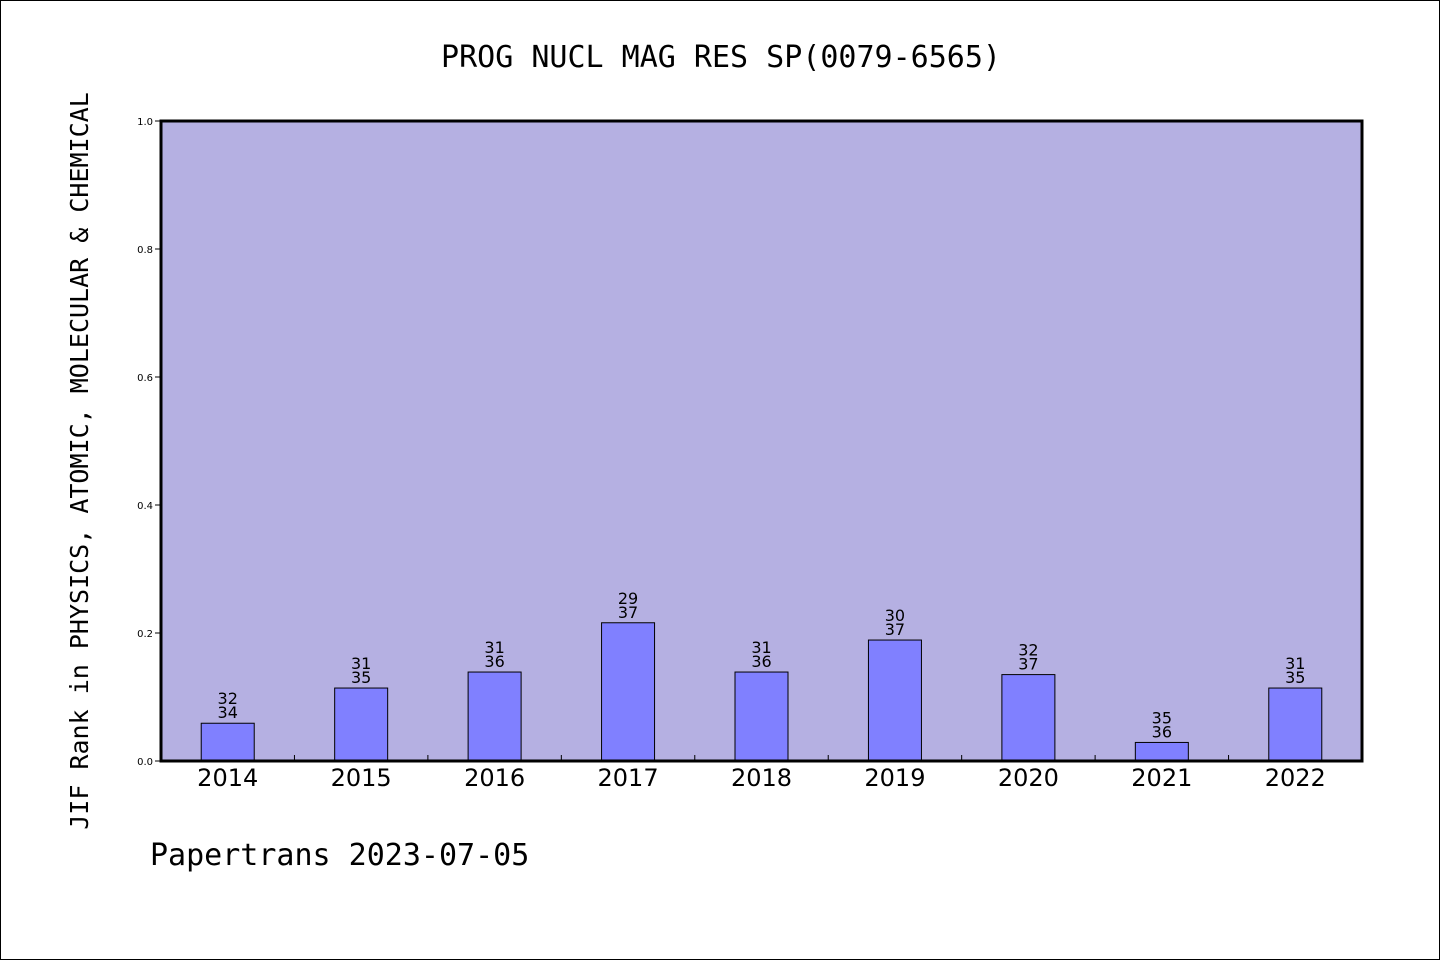 The image size is (1440, 960). I want to click on x-tick-label: 2015, so click(361, 778).